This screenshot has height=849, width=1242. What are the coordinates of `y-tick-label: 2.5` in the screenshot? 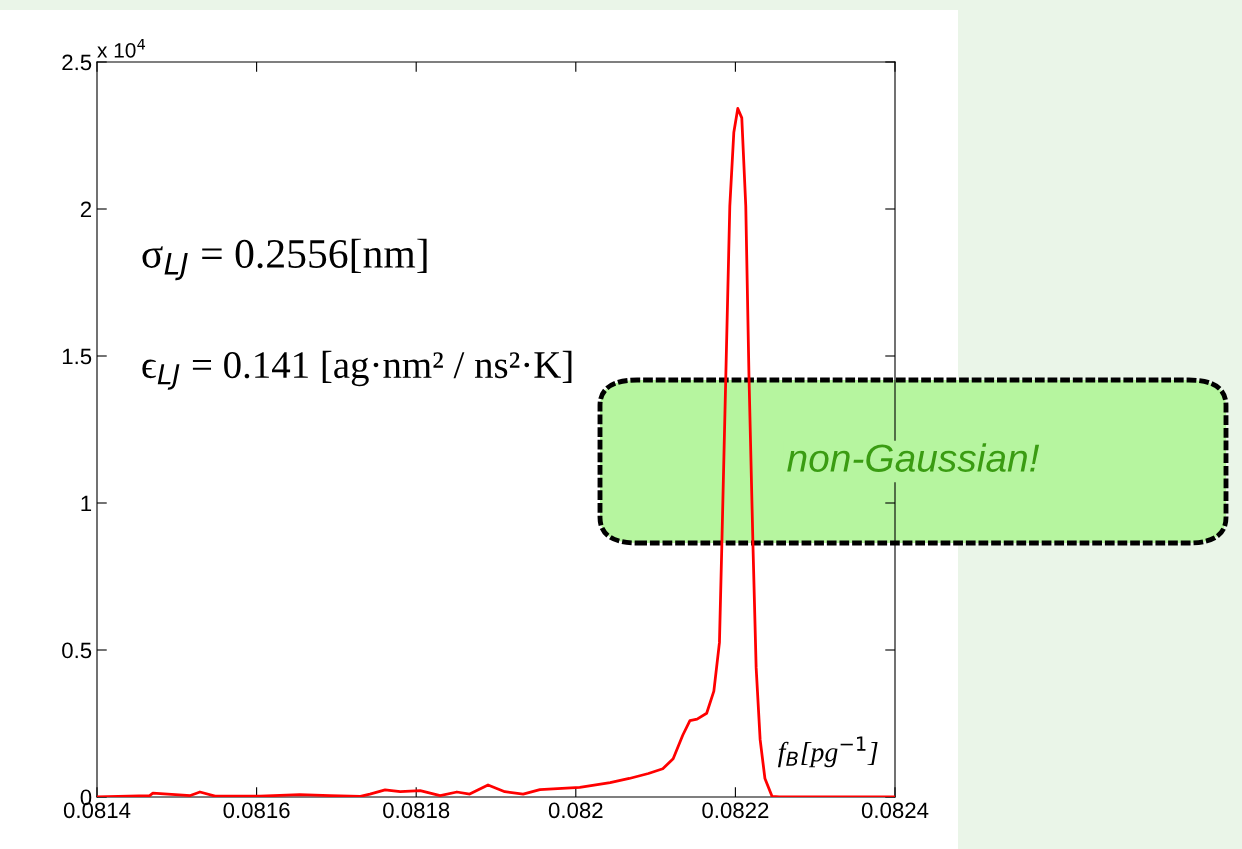 It's located at (77, 62).